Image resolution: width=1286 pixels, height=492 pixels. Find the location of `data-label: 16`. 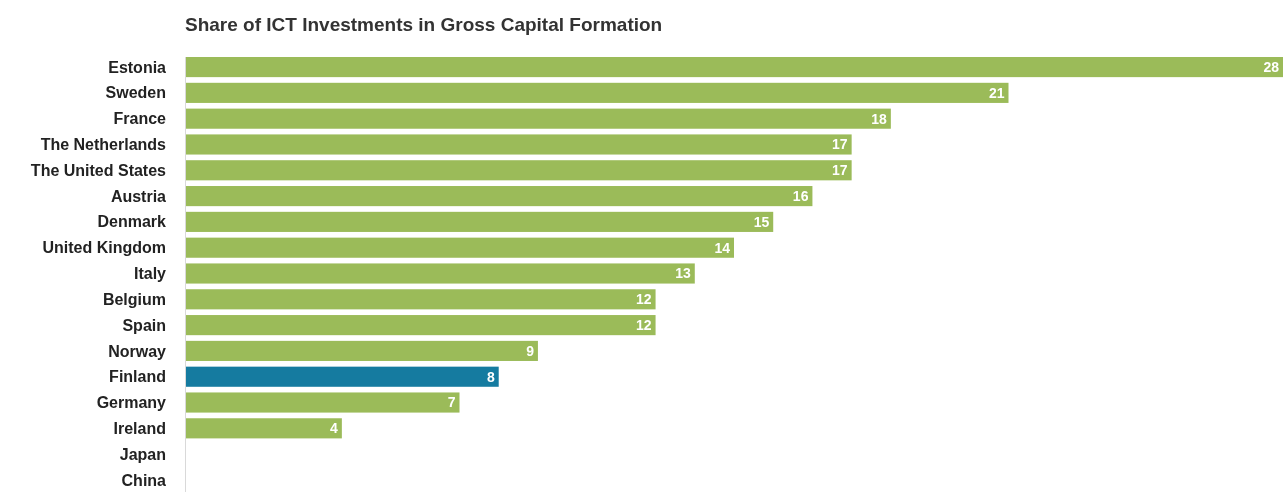

data-label: 16 is located at coordinates (800, 195).